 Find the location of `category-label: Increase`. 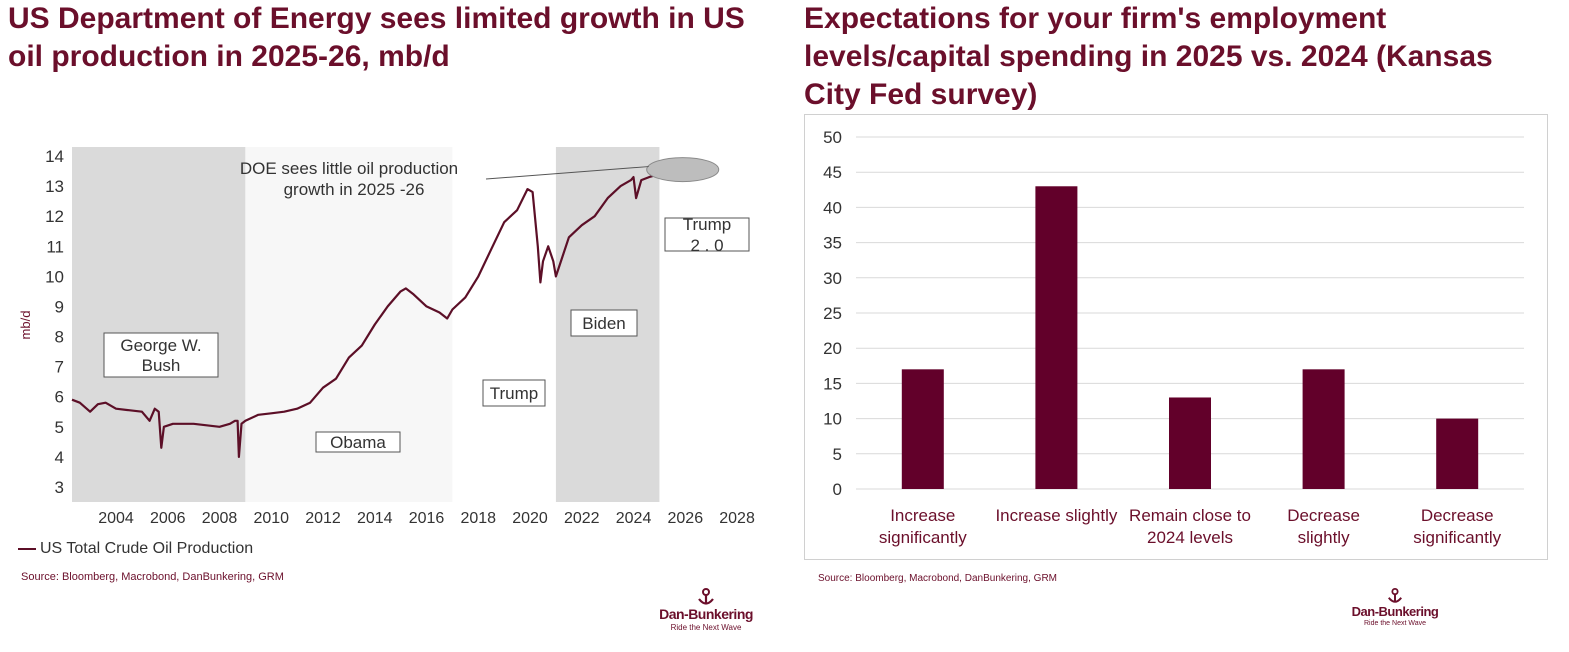

category-label: Increase is located at coordinates (922, 515).